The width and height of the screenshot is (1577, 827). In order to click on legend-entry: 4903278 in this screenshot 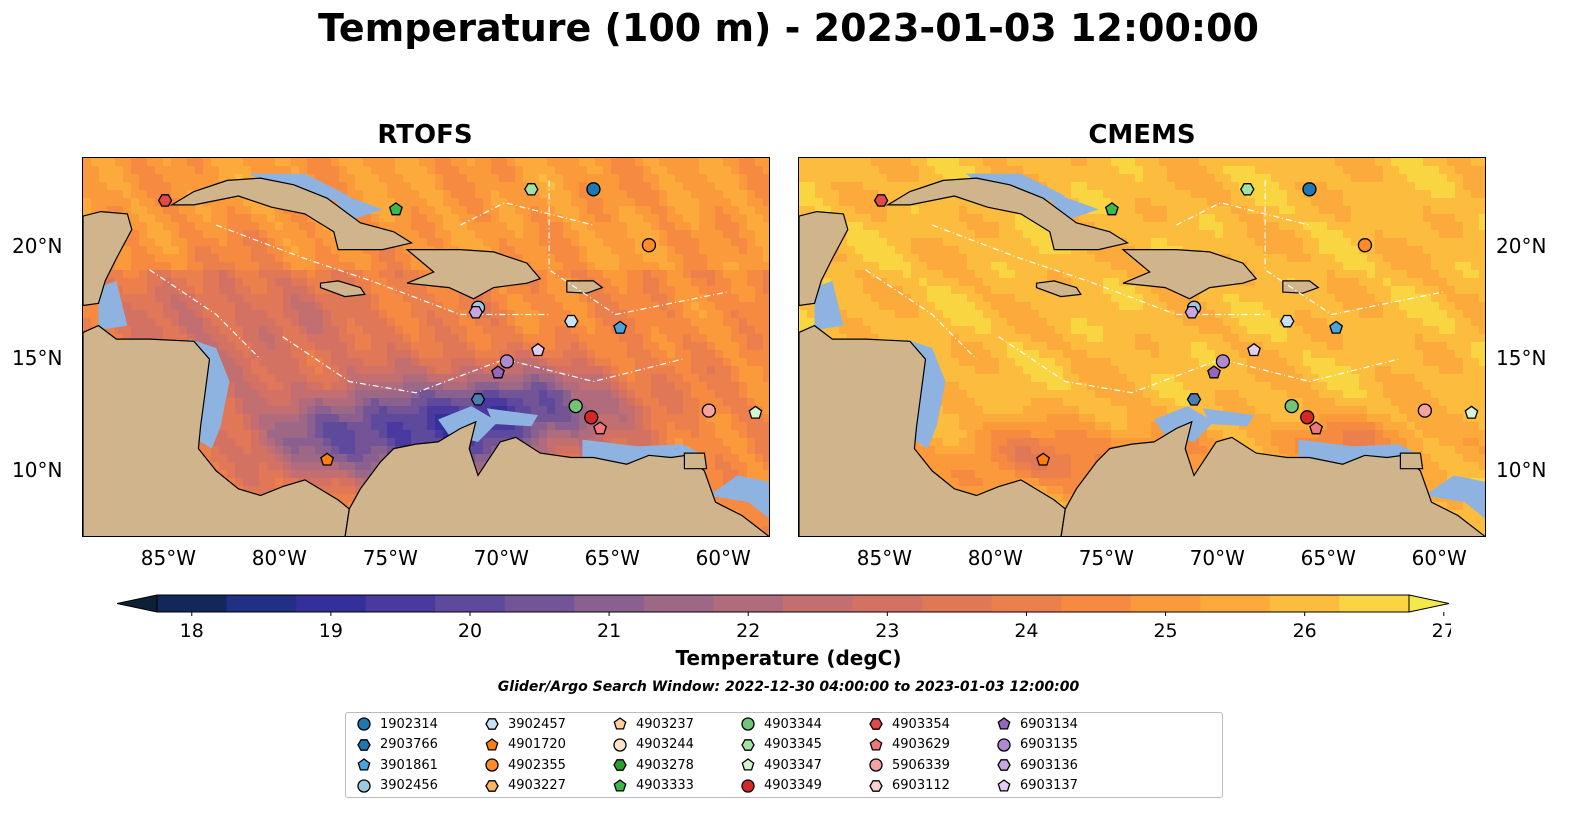, I will do `click(653, 765)`.